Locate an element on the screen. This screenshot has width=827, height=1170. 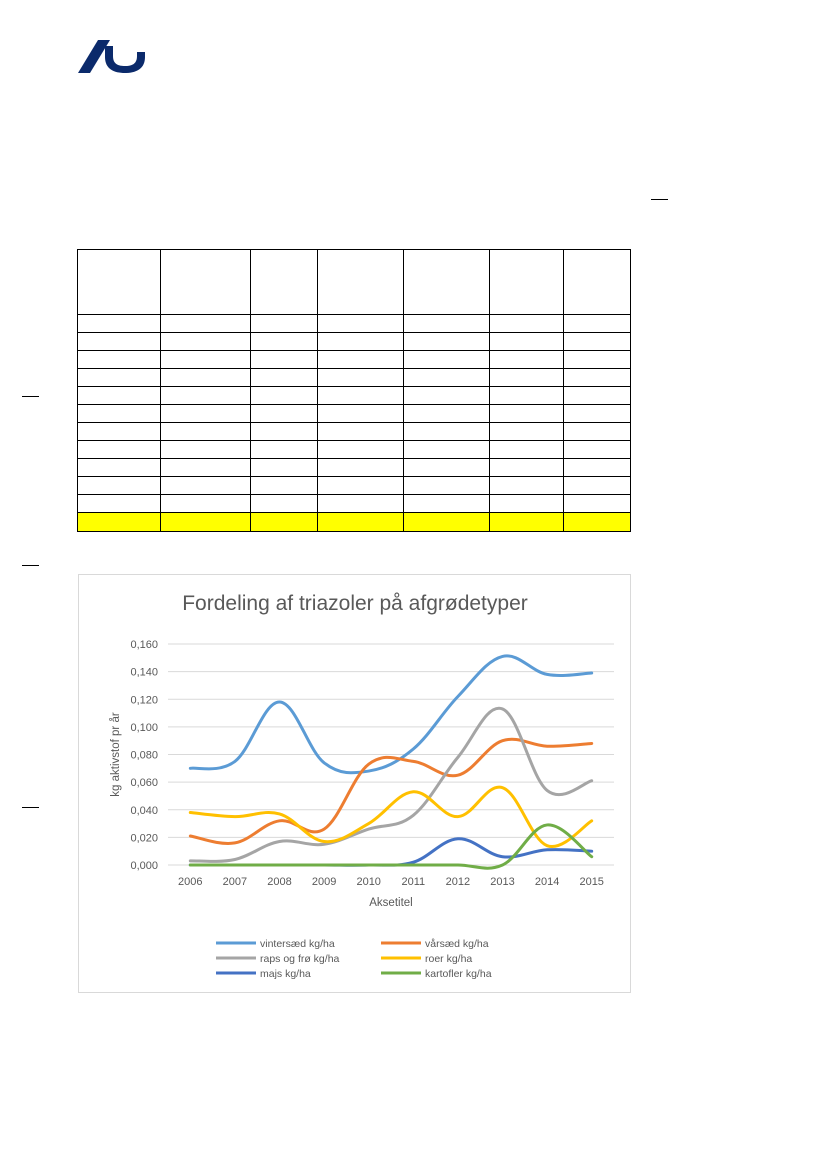
legend-label: vårsæd kg/ha is located at coordinates (457, 944).